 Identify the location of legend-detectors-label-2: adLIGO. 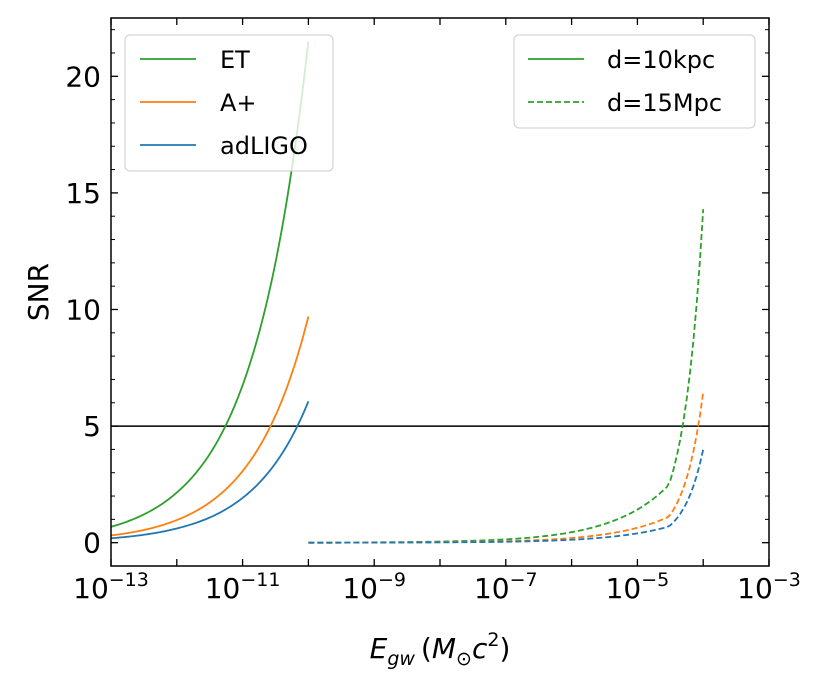
(264, 146).